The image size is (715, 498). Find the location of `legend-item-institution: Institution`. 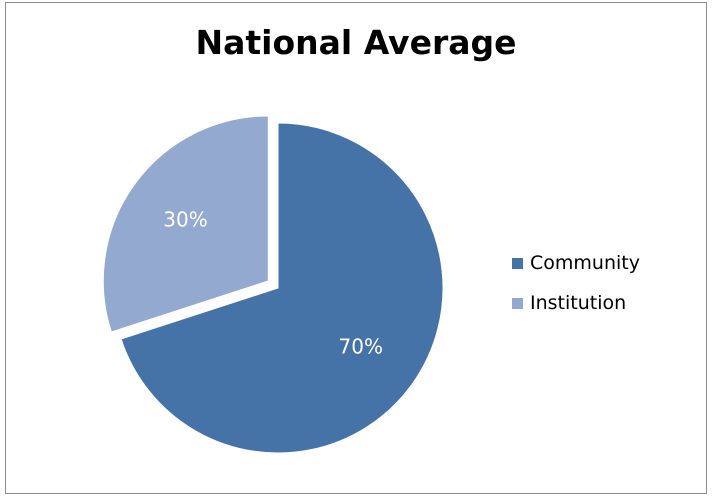

legend-item-institution: Institution is located at coordinates (576, 303).